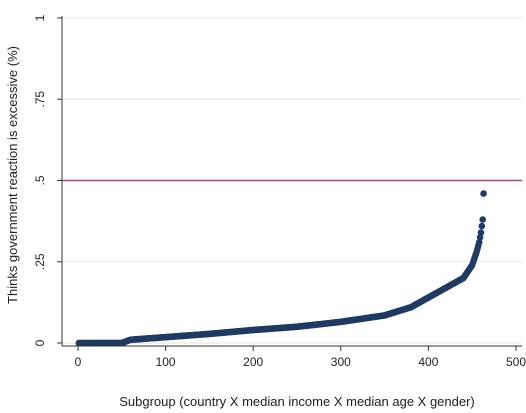  Describe the element at coordinates (166, 362) in the screenshot. I see `x-tick-label-1: 100` at that location.